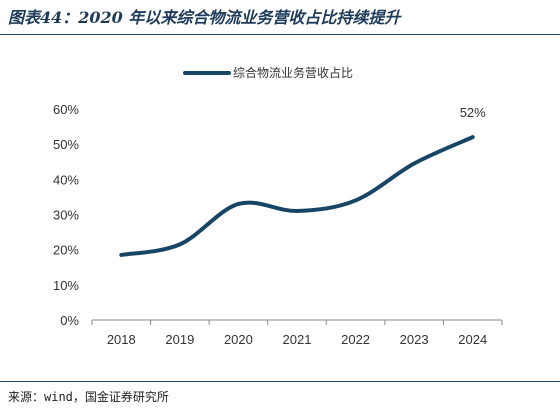 The width and height of the screenshot is (560, 413). I want to click on legend-label: 综合物流业务营收占比, so click(293, 72).